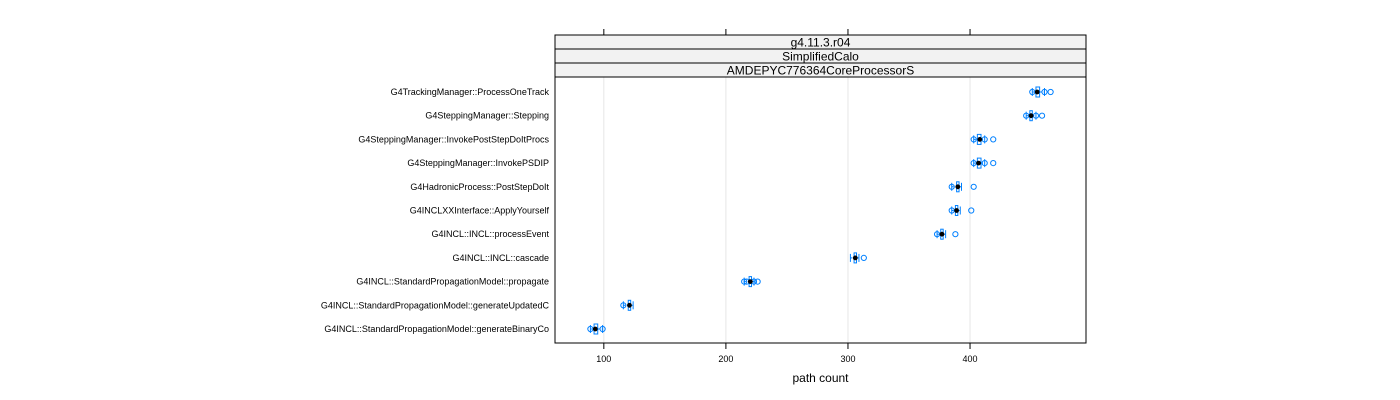 This screenshot has width=1400, height=400. Describe the element at coordinates (787, 353) in the screenshot. I see `x-axis: 100 200 300 400` at that location.